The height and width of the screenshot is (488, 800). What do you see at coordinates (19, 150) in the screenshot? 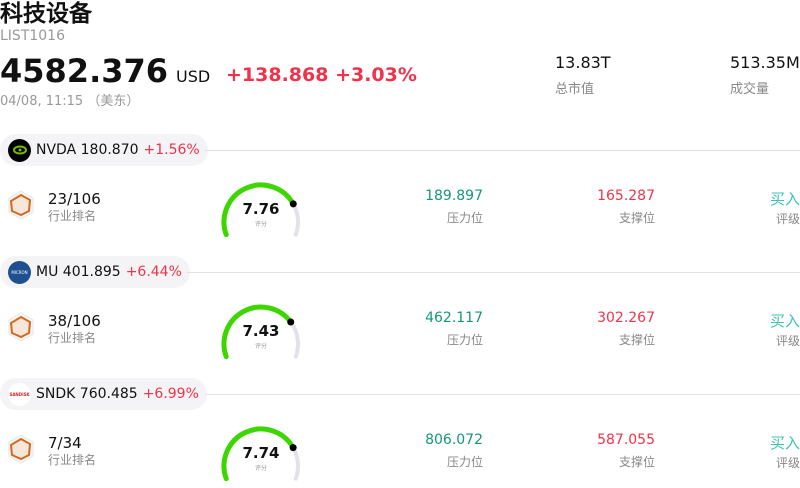
I see `nvidia-logo-icon` at bounding box center [19, 150].